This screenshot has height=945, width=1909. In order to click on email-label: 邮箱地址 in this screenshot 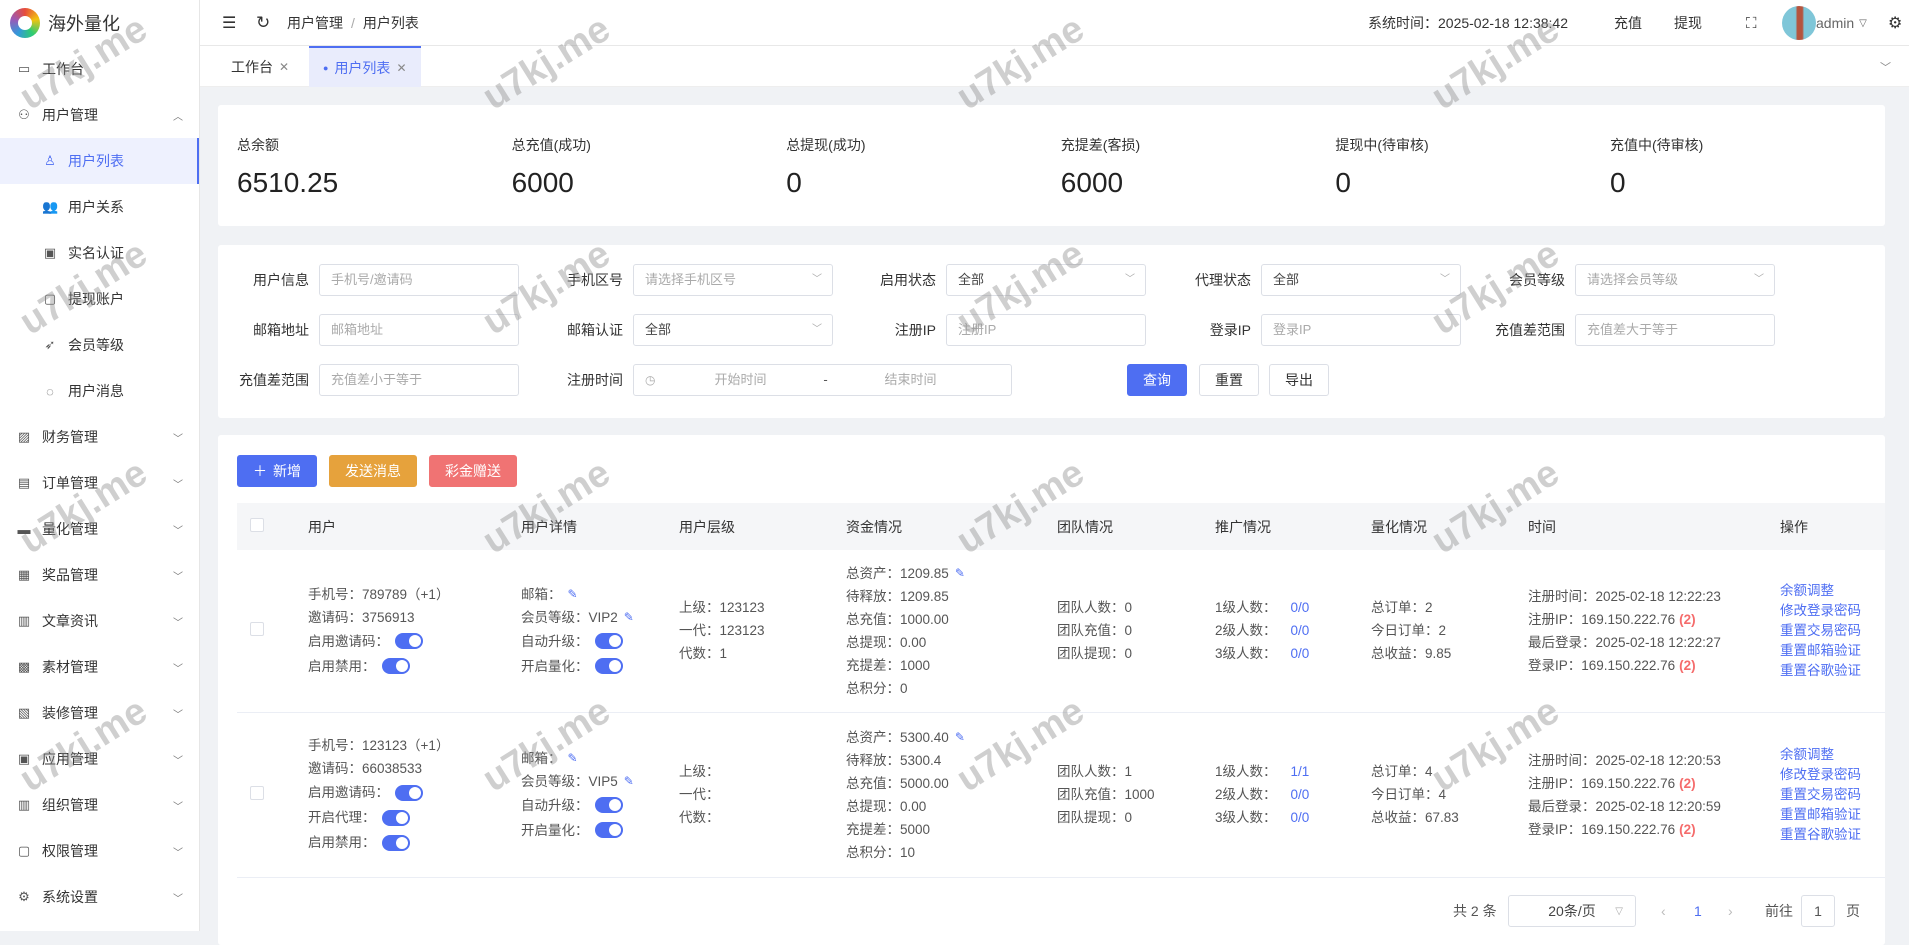, I will do `click(281, 330)`.